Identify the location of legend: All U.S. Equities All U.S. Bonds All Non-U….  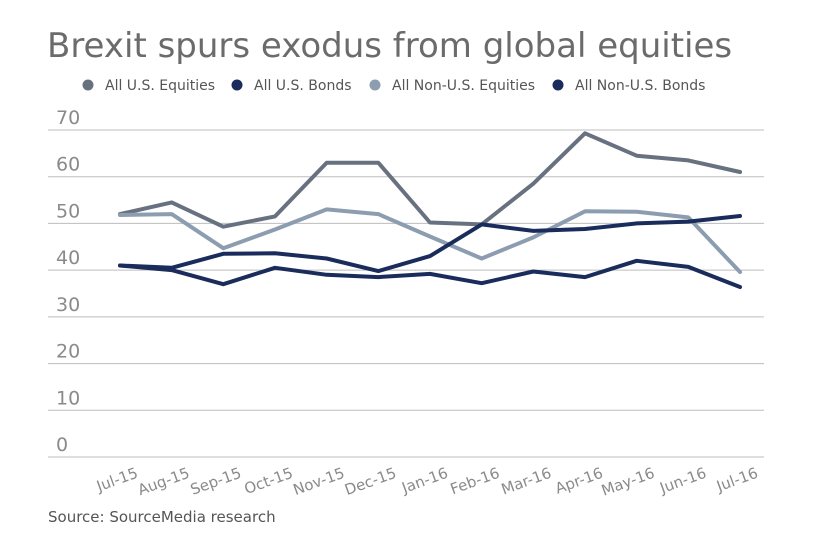
(393, 86).